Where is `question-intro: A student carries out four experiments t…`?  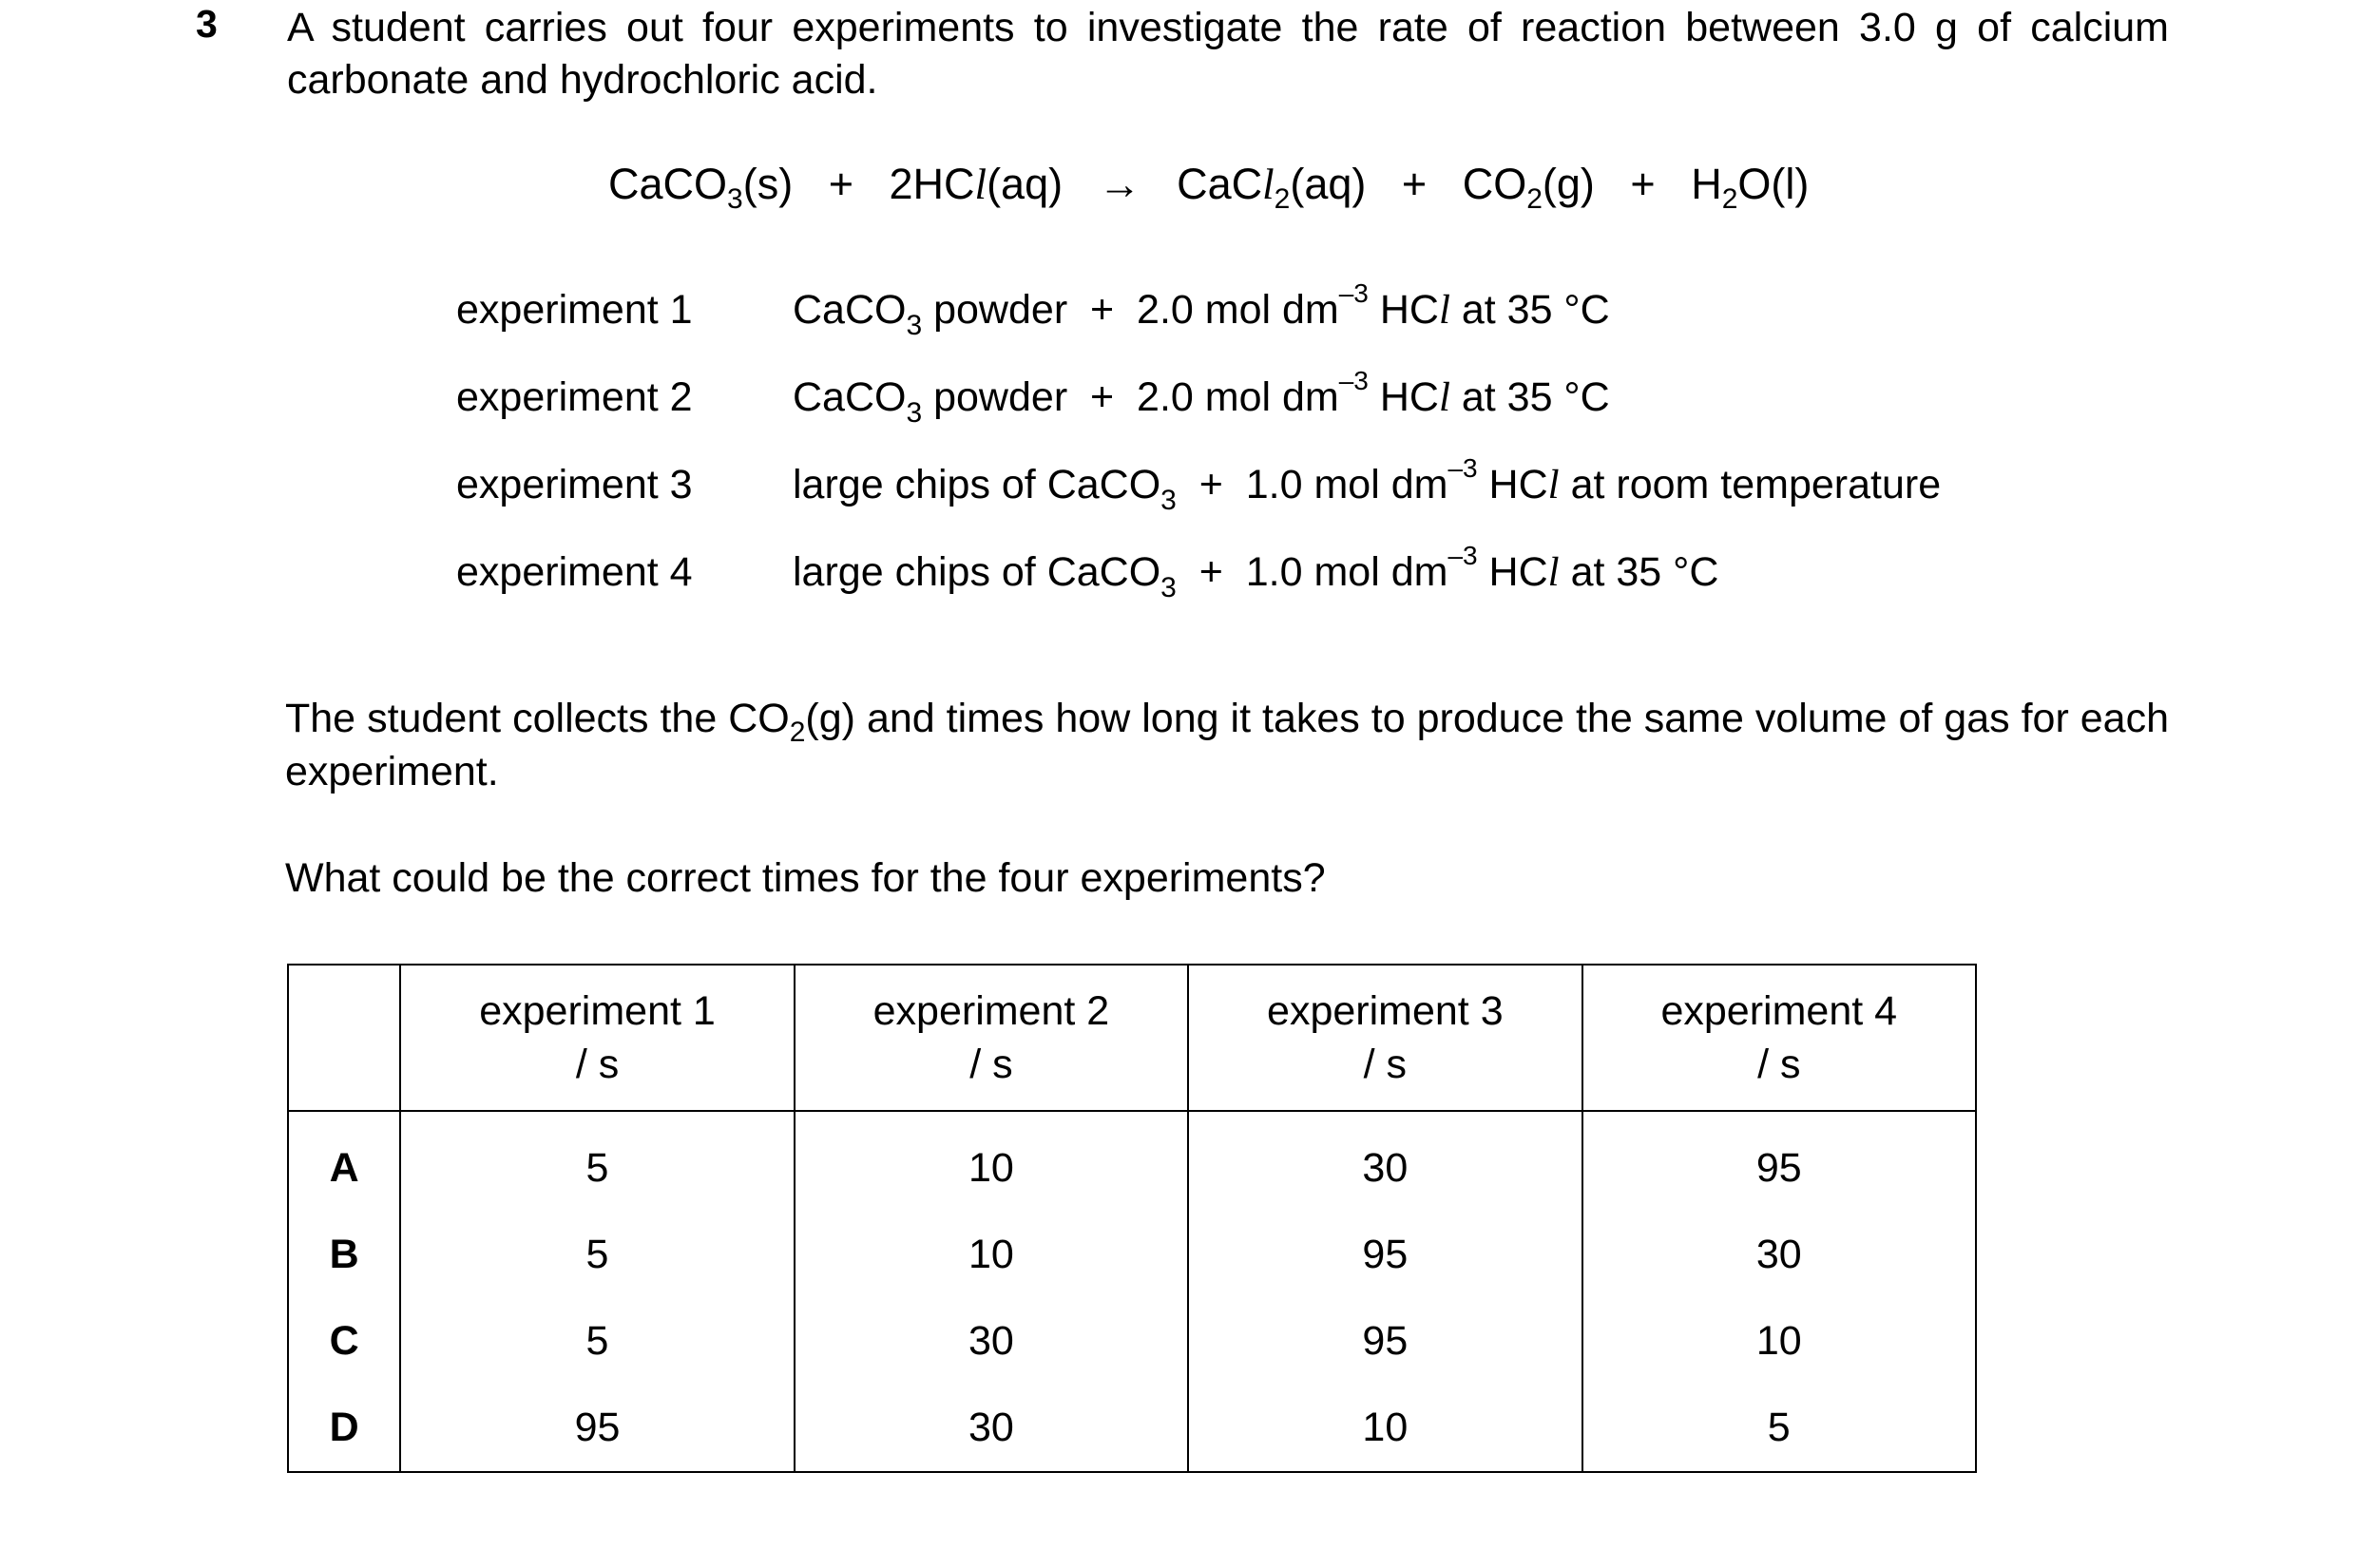 question-intro: A student carries out four experiments t… is located at coordinates (1228, 54).